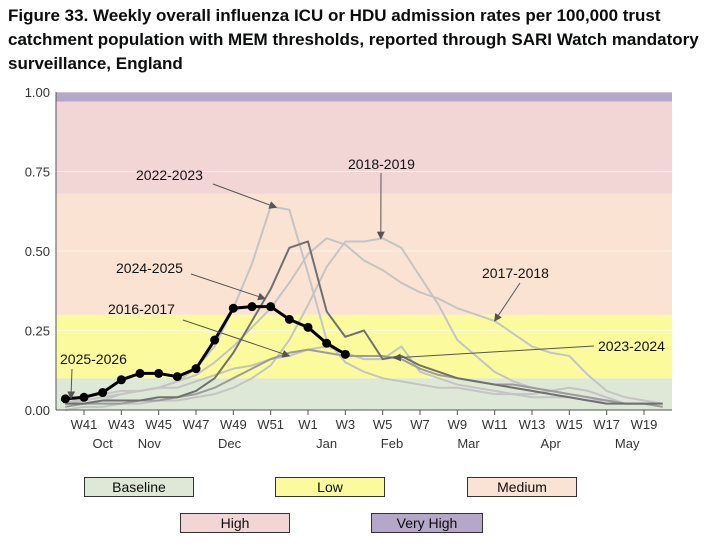  What do you see at coordinates (364, 394) in the screenshot?
I see `band-baseline` at bounding box center [364, 394].